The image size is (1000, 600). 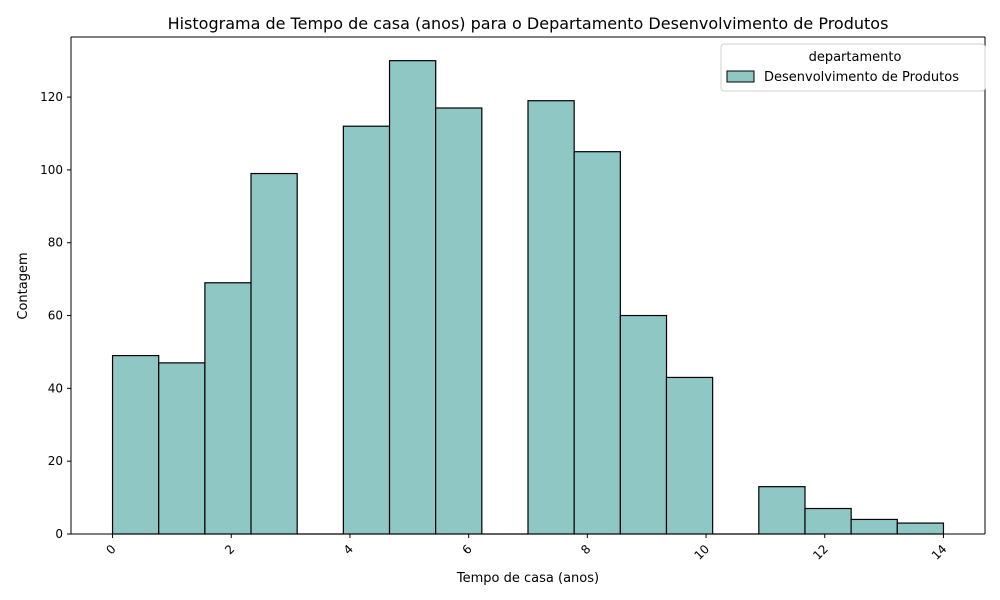 What do you see at coordinates (55, 243) in the screenshot?
I see `y-tick-label: 80` at bounding box center [55, 243].